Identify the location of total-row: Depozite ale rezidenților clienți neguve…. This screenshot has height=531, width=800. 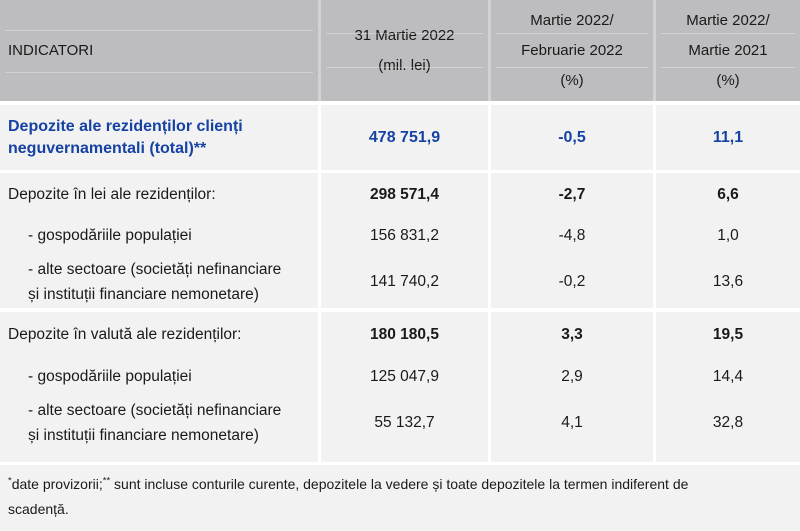
(400, 137).